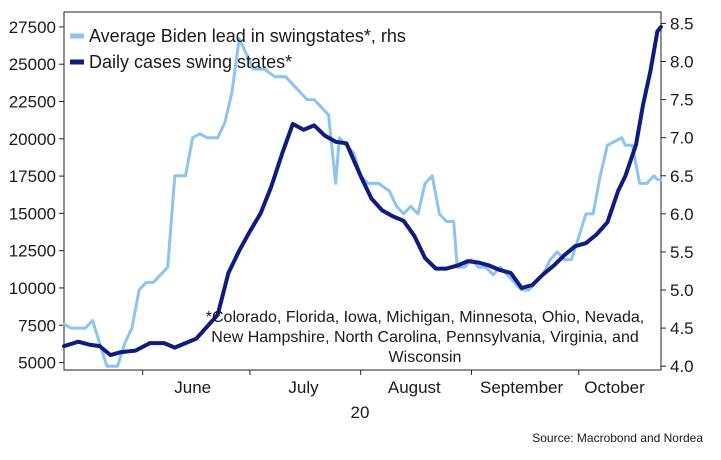 This screenshot has width=721, height=460. Describe the element at coordinates (303, 387) in the screenshot. I see `x-month-label: July` at that location.